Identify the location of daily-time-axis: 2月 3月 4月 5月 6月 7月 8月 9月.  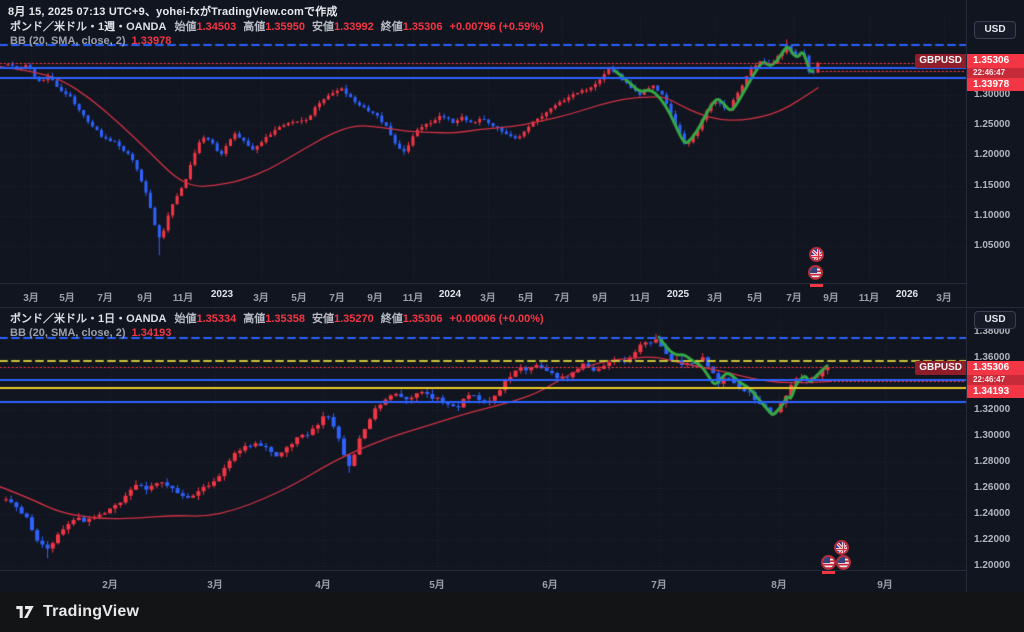
(483, 581).